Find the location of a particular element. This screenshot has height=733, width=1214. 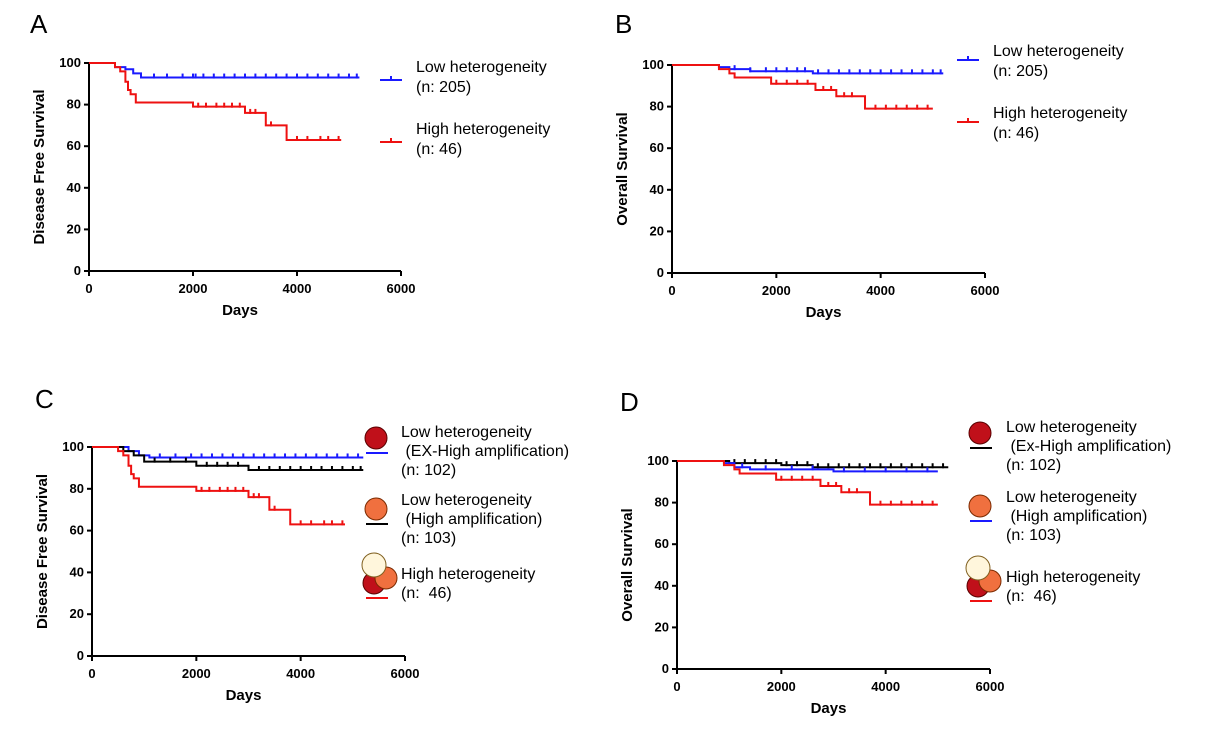

legend-label: (EX-High amplification) is located at coordinates (485, 451).